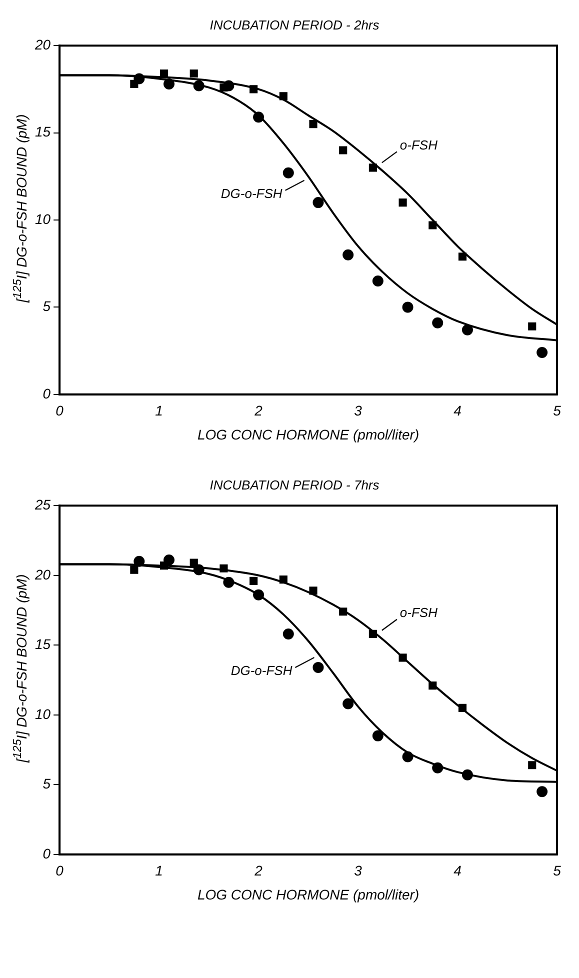 The width and height of the screenshot is (579, 978). Describe the element at coordinates (295, 484) in the screenshot. I see `chart-title: INCUBATION PERIOD - 7hrs` at that location.